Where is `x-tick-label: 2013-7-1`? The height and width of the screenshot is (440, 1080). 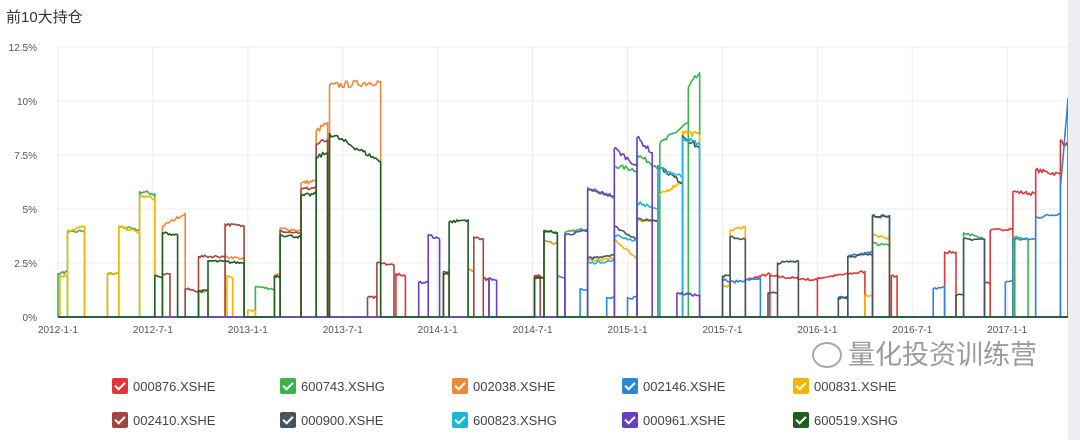
x-tick-label: 2013-7-1 is located at coordinates (343, 330).